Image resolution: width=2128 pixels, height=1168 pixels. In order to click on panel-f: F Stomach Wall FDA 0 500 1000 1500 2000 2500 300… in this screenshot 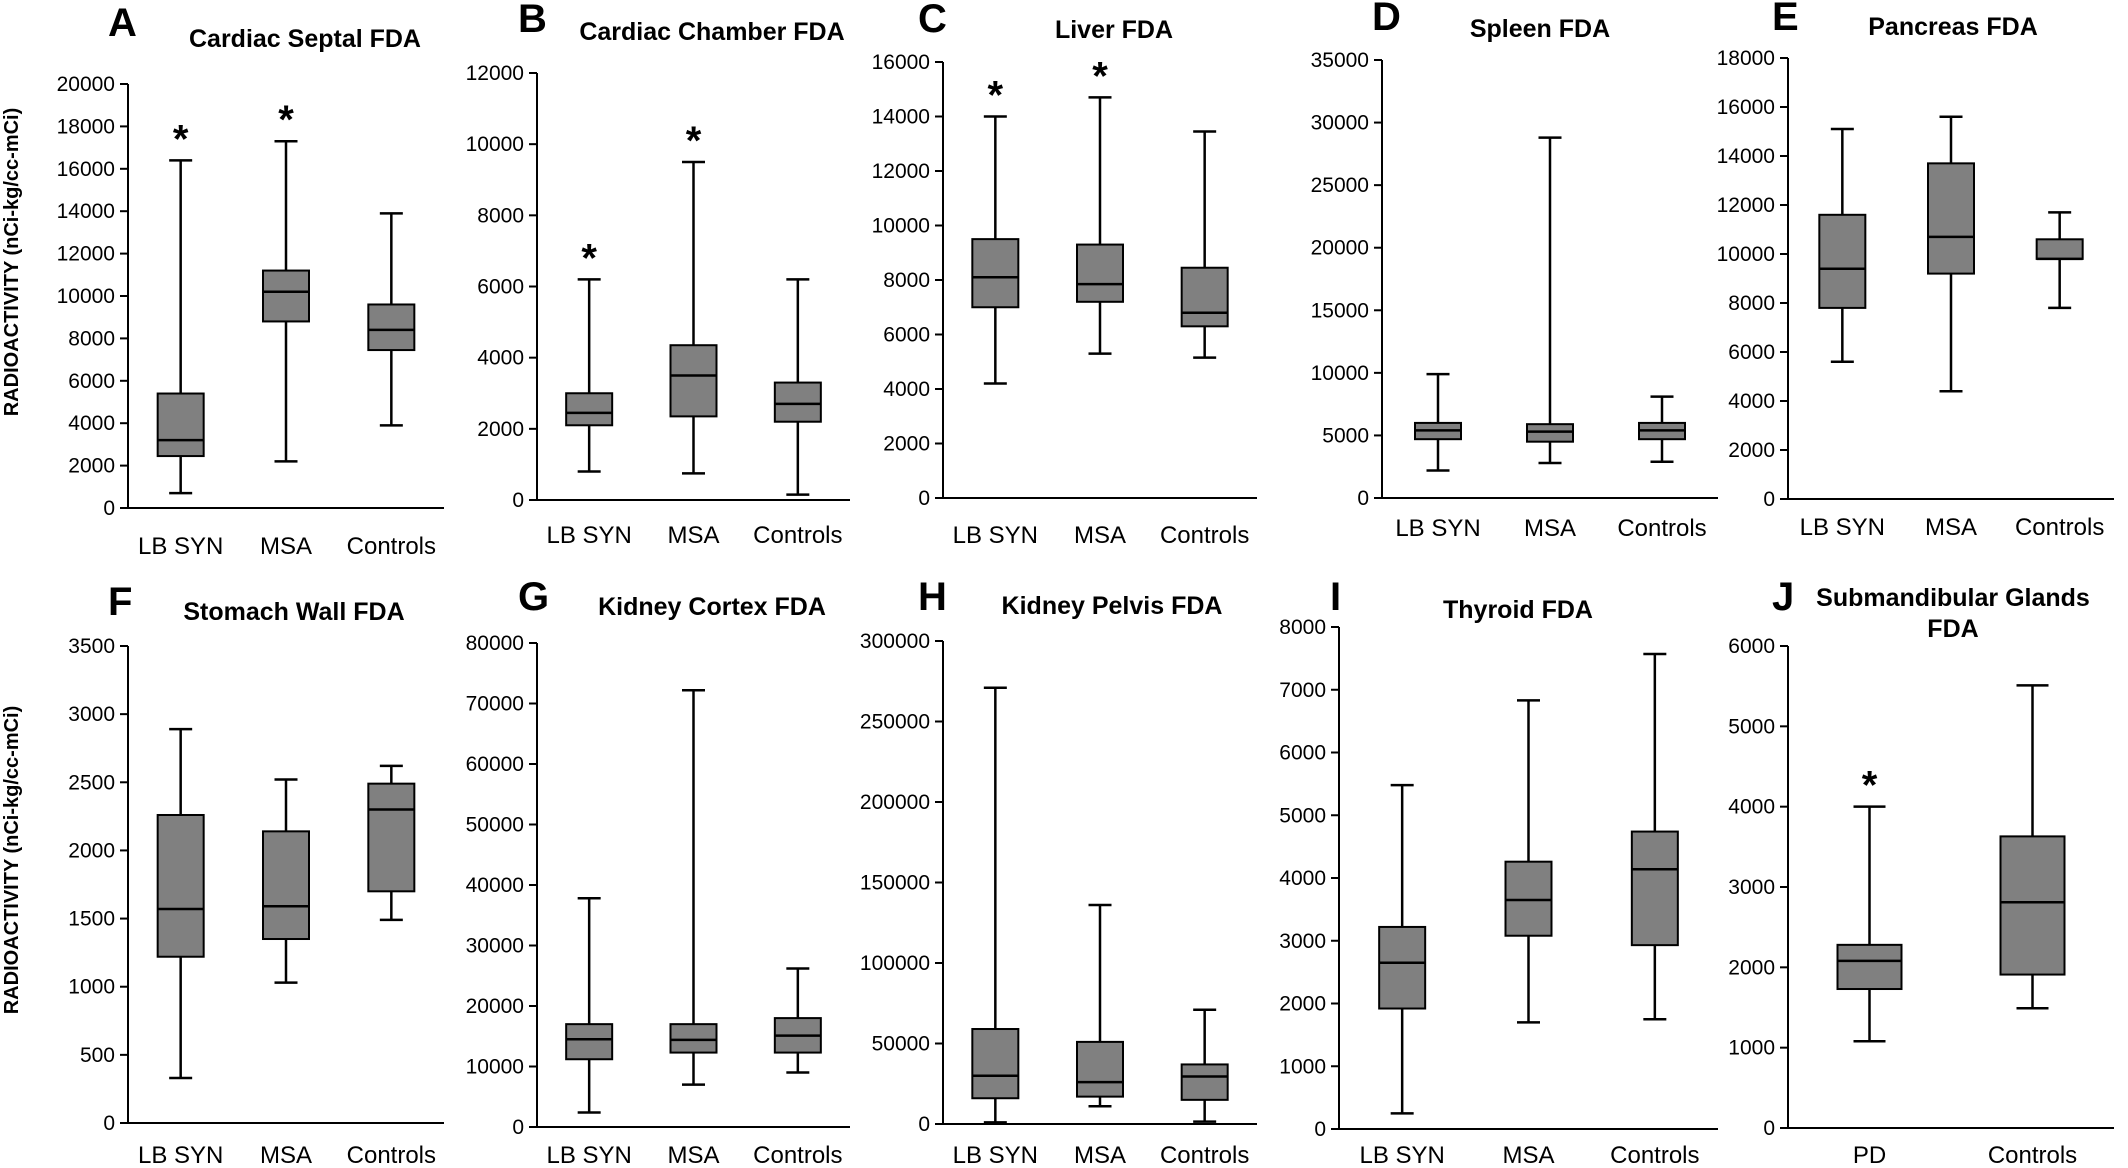, I will do `click(256, 874)`.